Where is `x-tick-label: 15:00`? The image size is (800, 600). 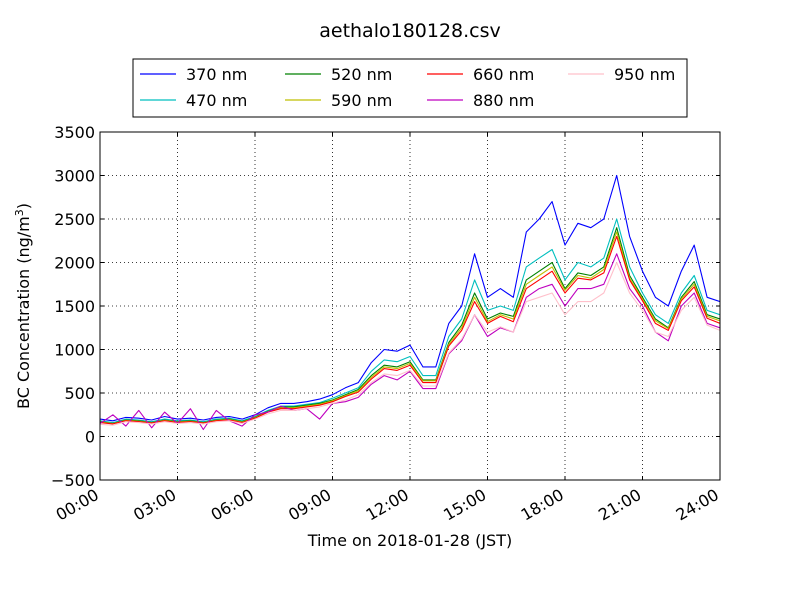
x-tick-label: 15:00 is located at coordinates (464, 505).